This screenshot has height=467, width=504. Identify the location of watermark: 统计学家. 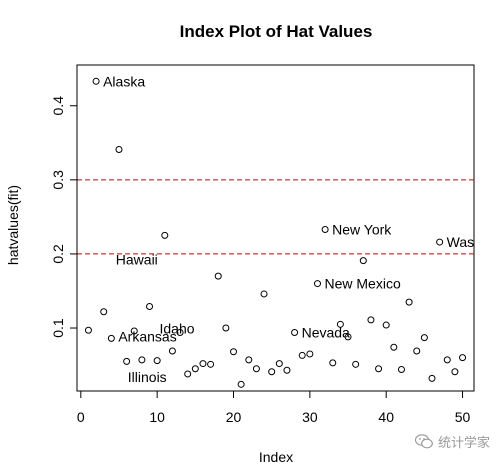
(452, 441).